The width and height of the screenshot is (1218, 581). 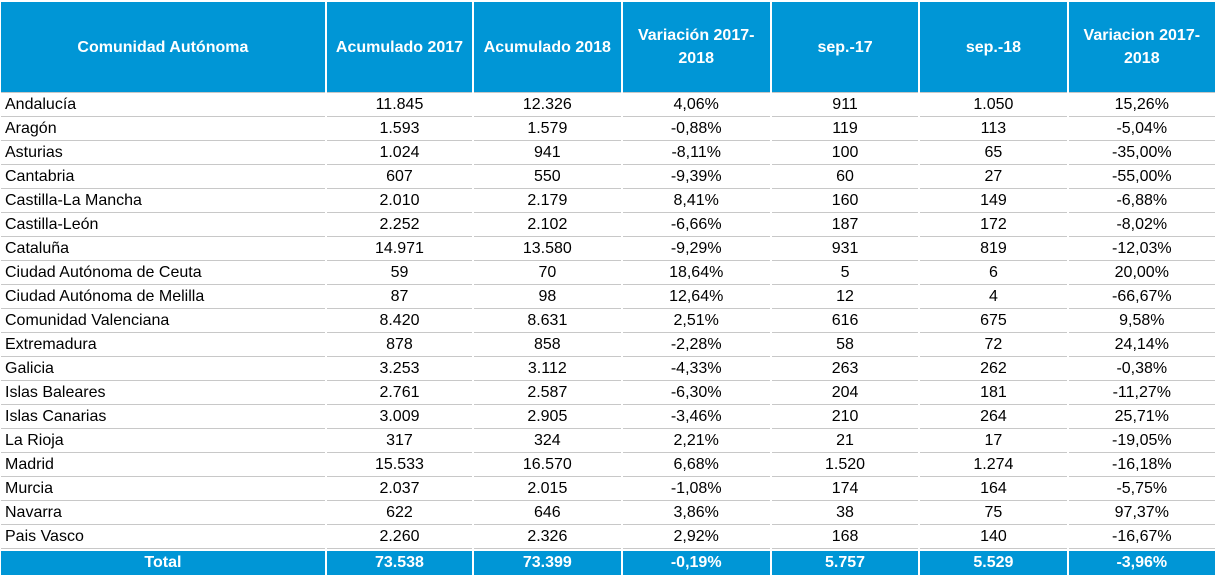 I want to click on cell-acumulado-2018: 2.326, so click(x=547, y=536).